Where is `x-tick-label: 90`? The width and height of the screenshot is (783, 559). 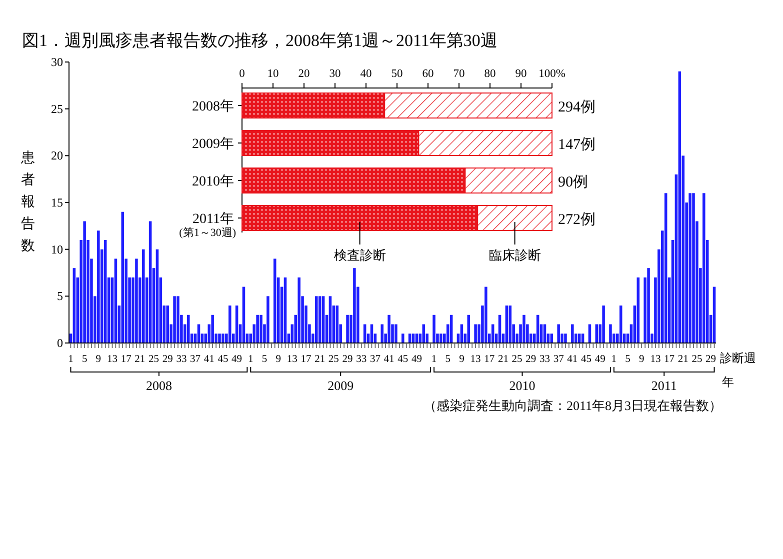 x-tick-label: 90 is located at coordinates (521, 74).